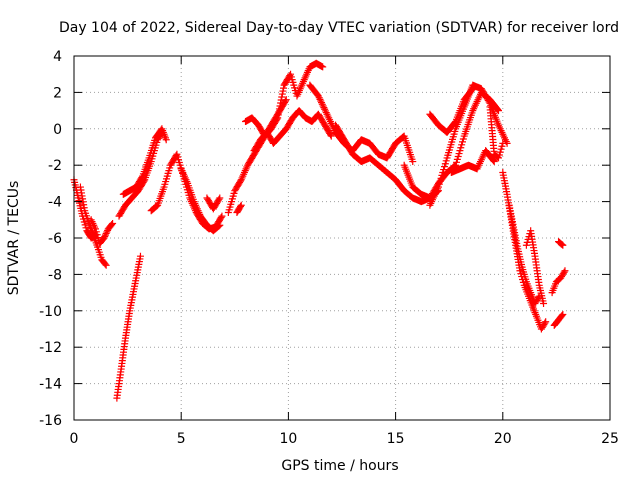 This screenshot has height=484, width=640. I want to click on series-arc-z, so click(561, 243).